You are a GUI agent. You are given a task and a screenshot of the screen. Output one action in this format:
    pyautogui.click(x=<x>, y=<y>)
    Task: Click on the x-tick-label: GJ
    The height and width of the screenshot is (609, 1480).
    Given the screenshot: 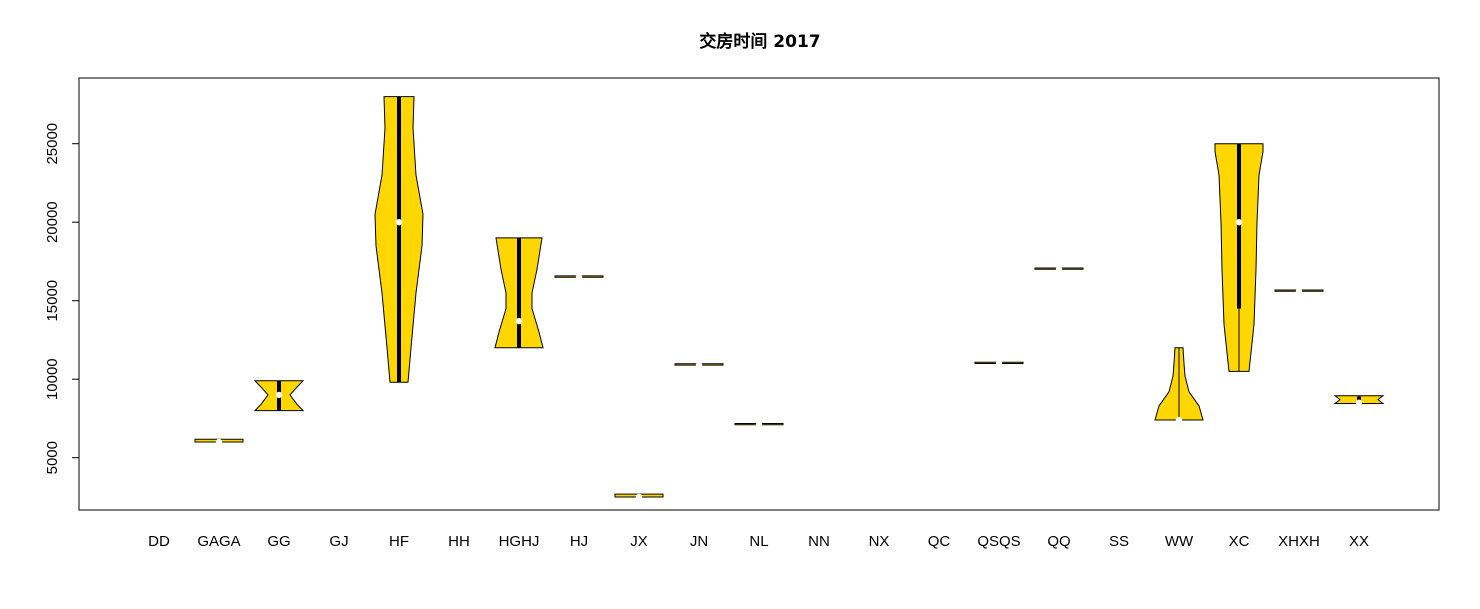 What is the action you would take?
    pyautogui.click(x=338, y=541)
    